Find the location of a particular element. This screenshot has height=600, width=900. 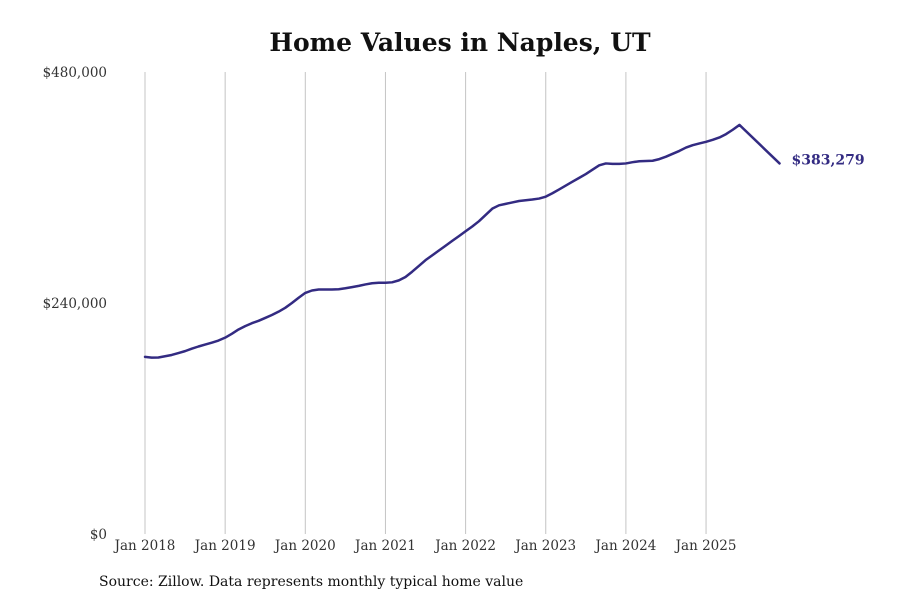

x-tick-label: Jan 2020 is located at coordinates (304, 546).